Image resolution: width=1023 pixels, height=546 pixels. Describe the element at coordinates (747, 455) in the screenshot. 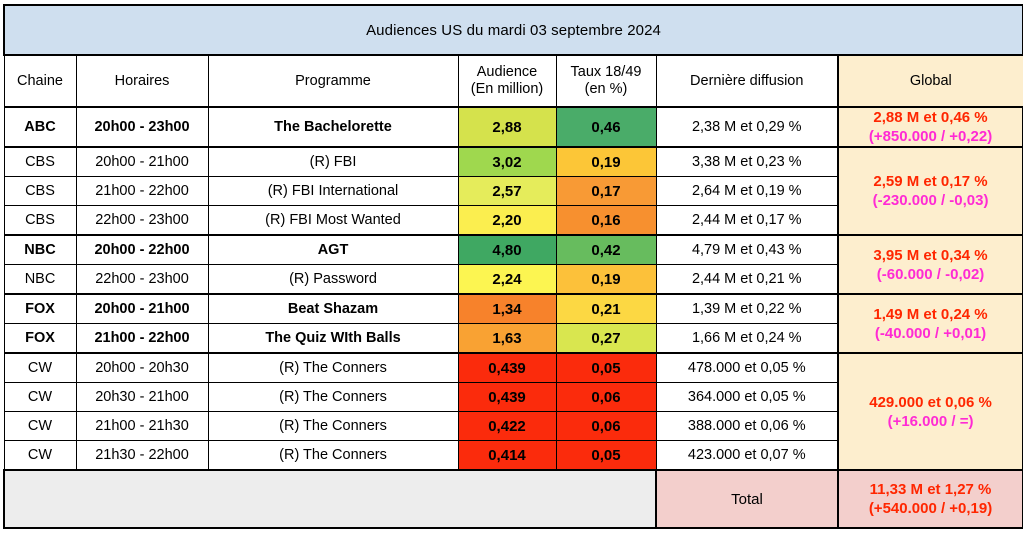

I see `cell-derniere-diffusion: 423.000 et 0,07 %` at that location.